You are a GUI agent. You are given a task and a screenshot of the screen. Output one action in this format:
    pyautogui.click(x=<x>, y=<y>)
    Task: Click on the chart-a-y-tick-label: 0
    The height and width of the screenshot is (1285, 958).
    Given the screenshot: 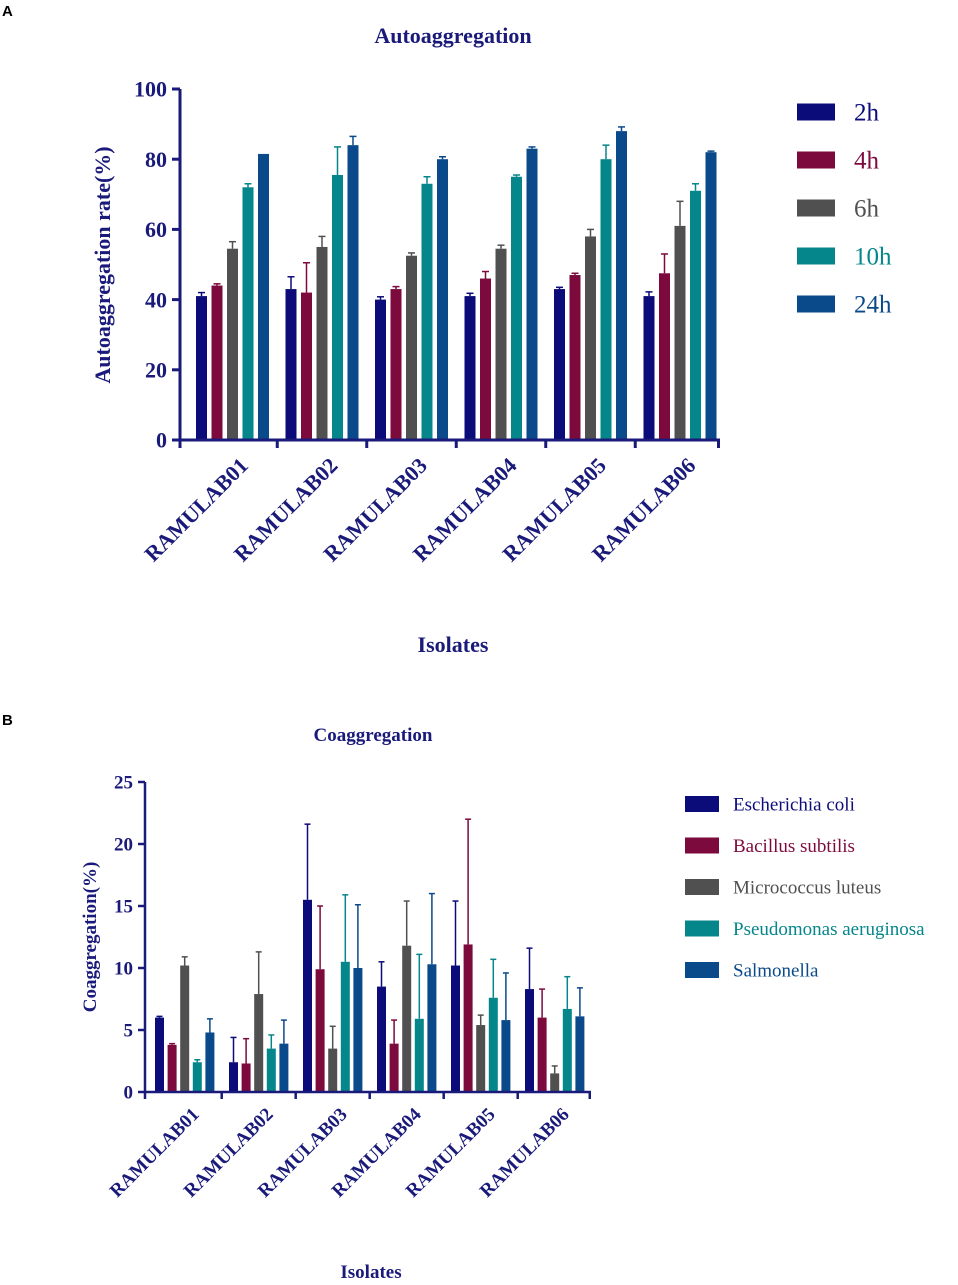 What is the action you would take?
    pyautogui.click(x=161, y=440)
    